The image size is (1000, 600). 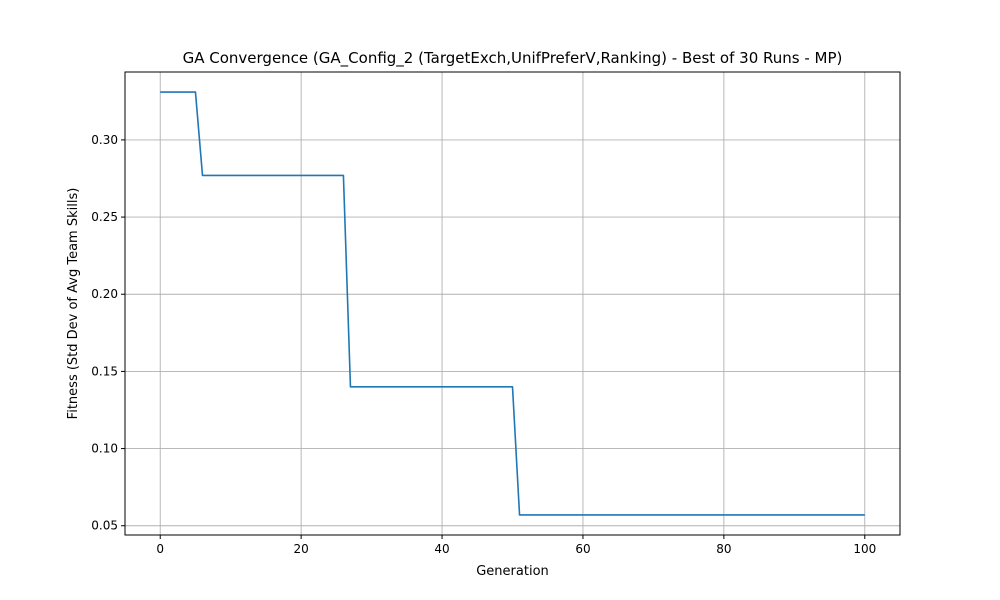 What do you see at coordinates (104, 449) in the screenshot?
I see `y-tick-label: 0.10` at bounding box center [104, 449].